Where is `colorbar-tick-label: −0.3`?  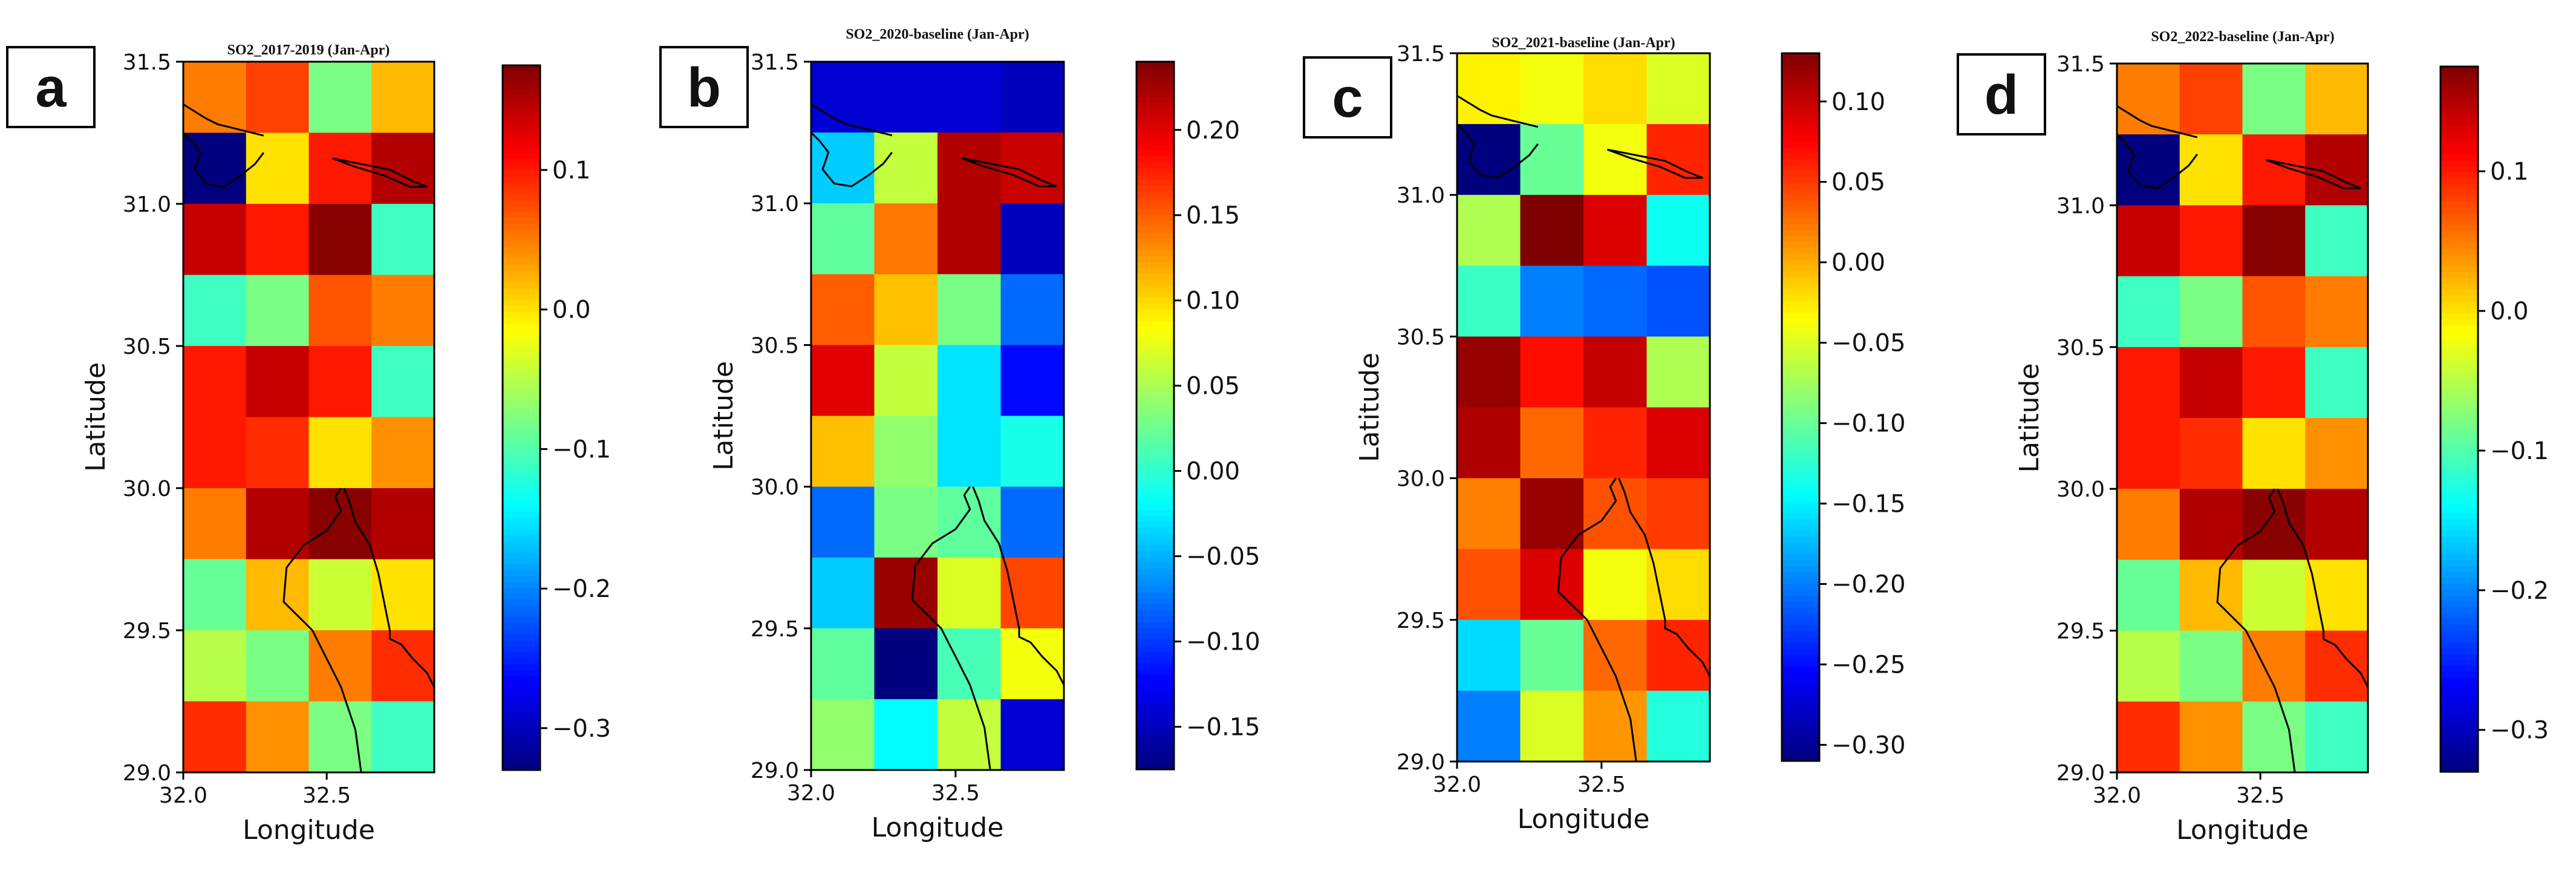 colorbar-tick-label: −0.3 is located at coordinates (581, 729).